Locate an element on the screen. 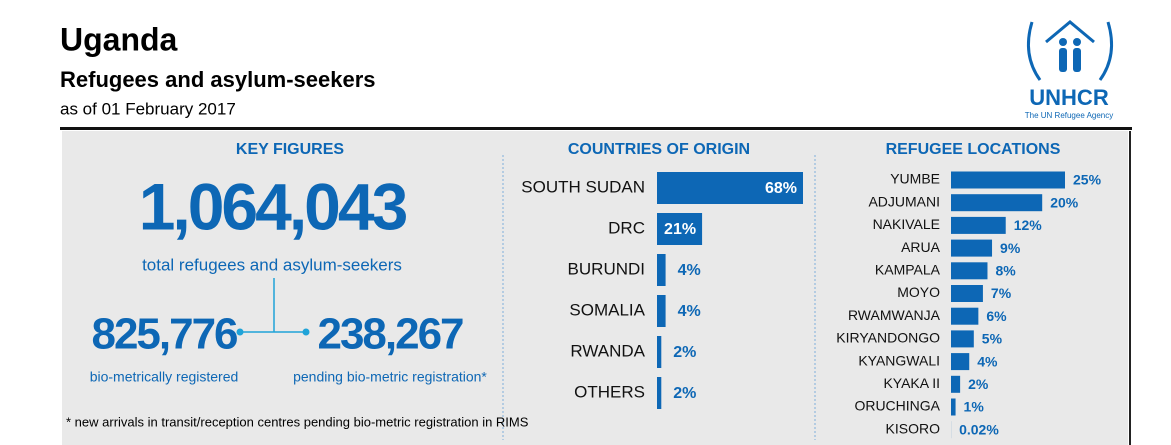 The height and width of the screenshot is (445, 1171). value-label: 5% is located at coordinates (992, 339).